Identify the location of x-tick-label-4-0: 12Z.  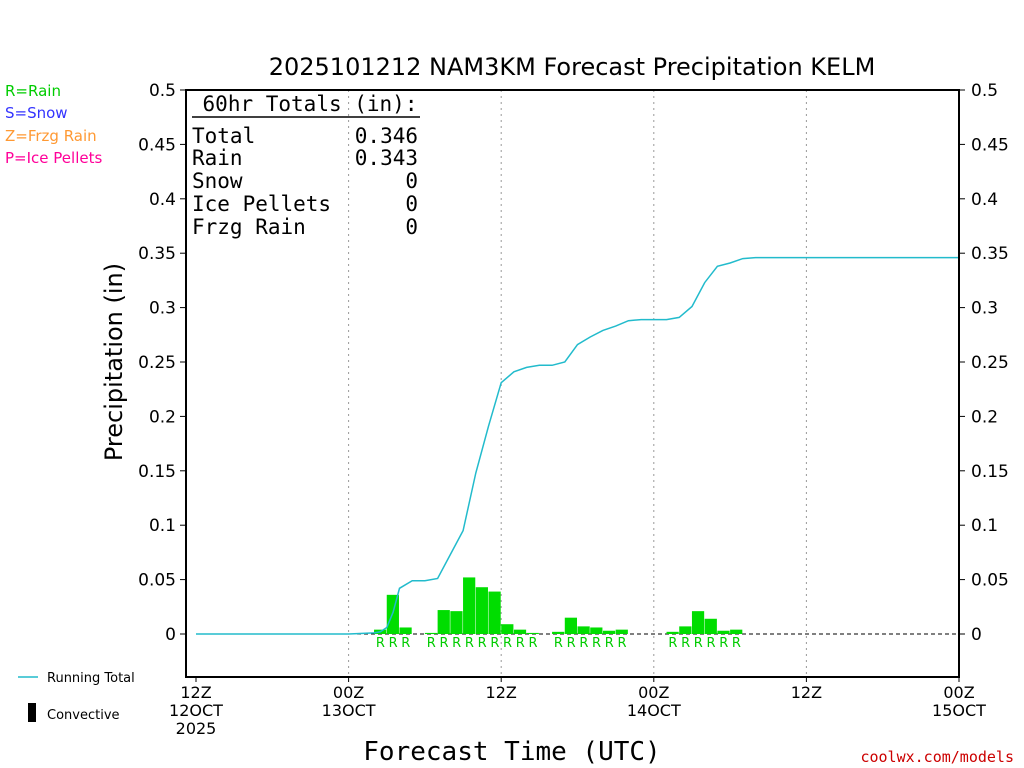
(806, 692).